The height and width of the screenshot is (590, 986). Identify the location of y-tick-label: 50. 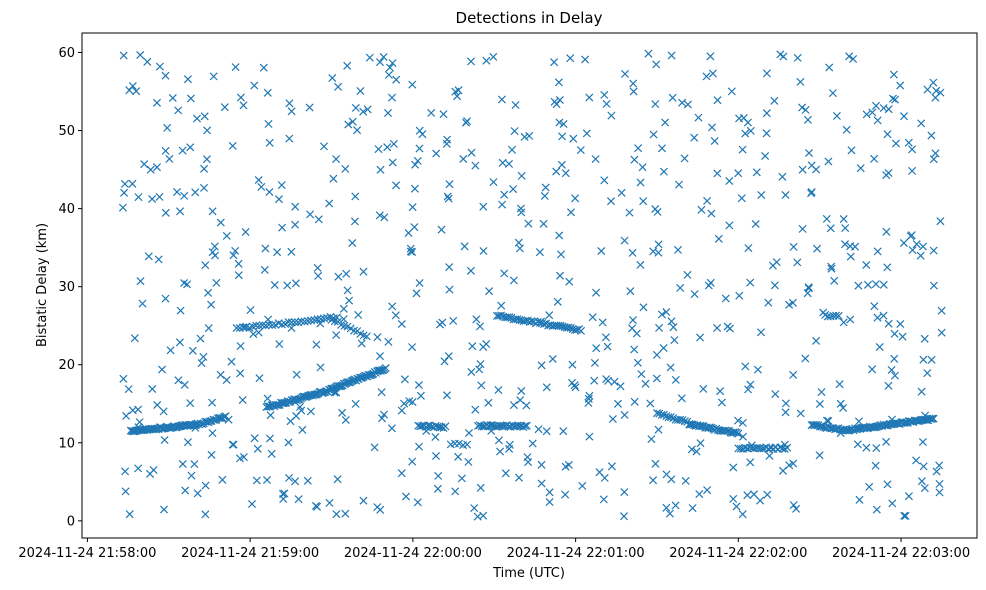
(66, 131).